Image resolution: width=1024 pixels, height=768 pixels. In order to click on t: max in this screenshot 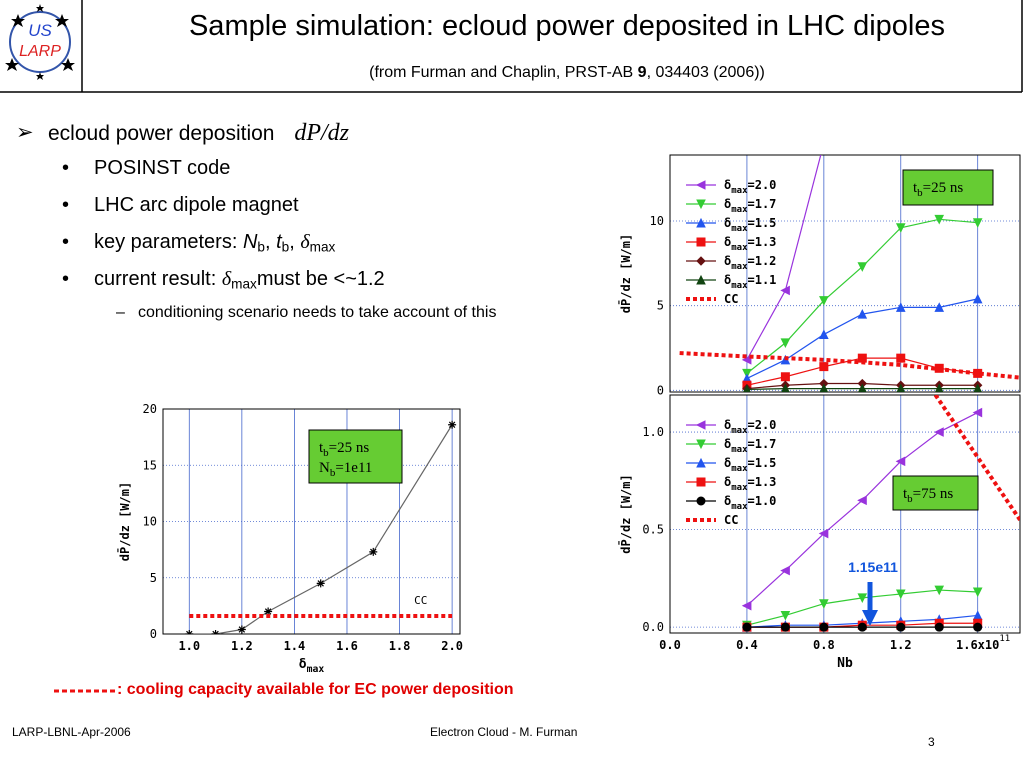, I will do `click(322, 247)`.